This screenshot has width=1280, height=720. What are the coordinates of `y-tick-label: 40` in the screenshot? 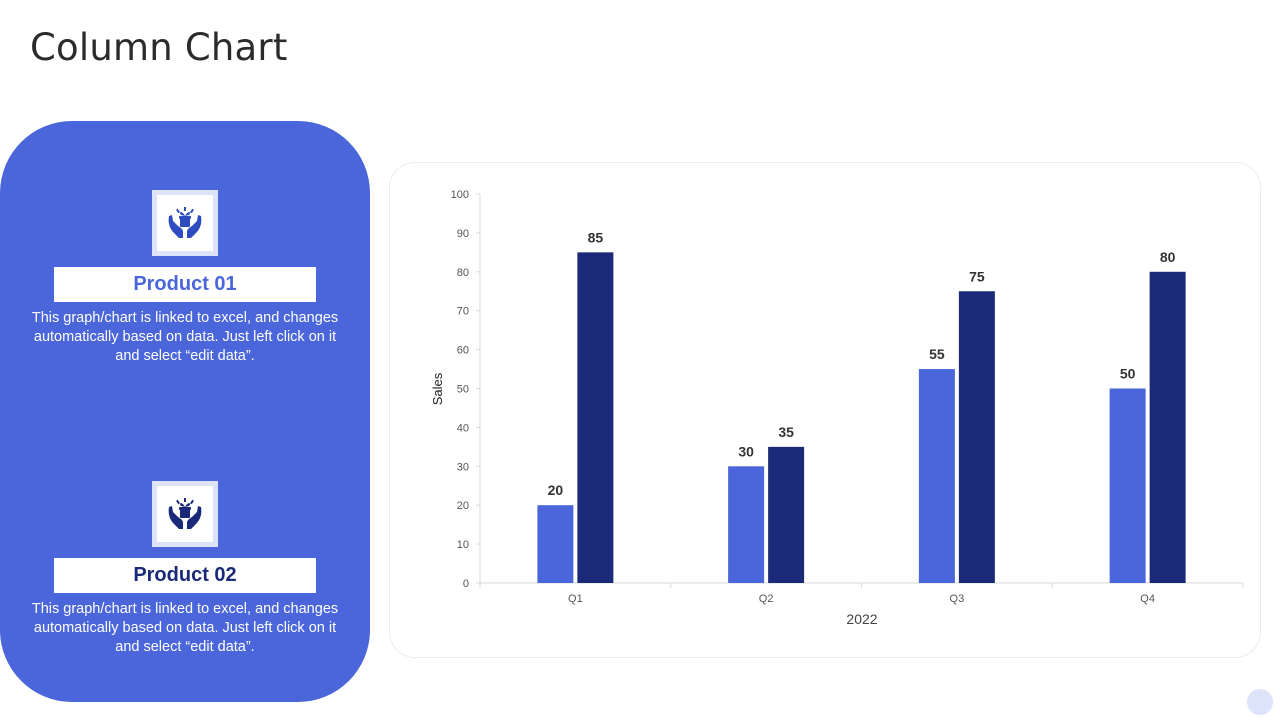 It's located at (463, 428).